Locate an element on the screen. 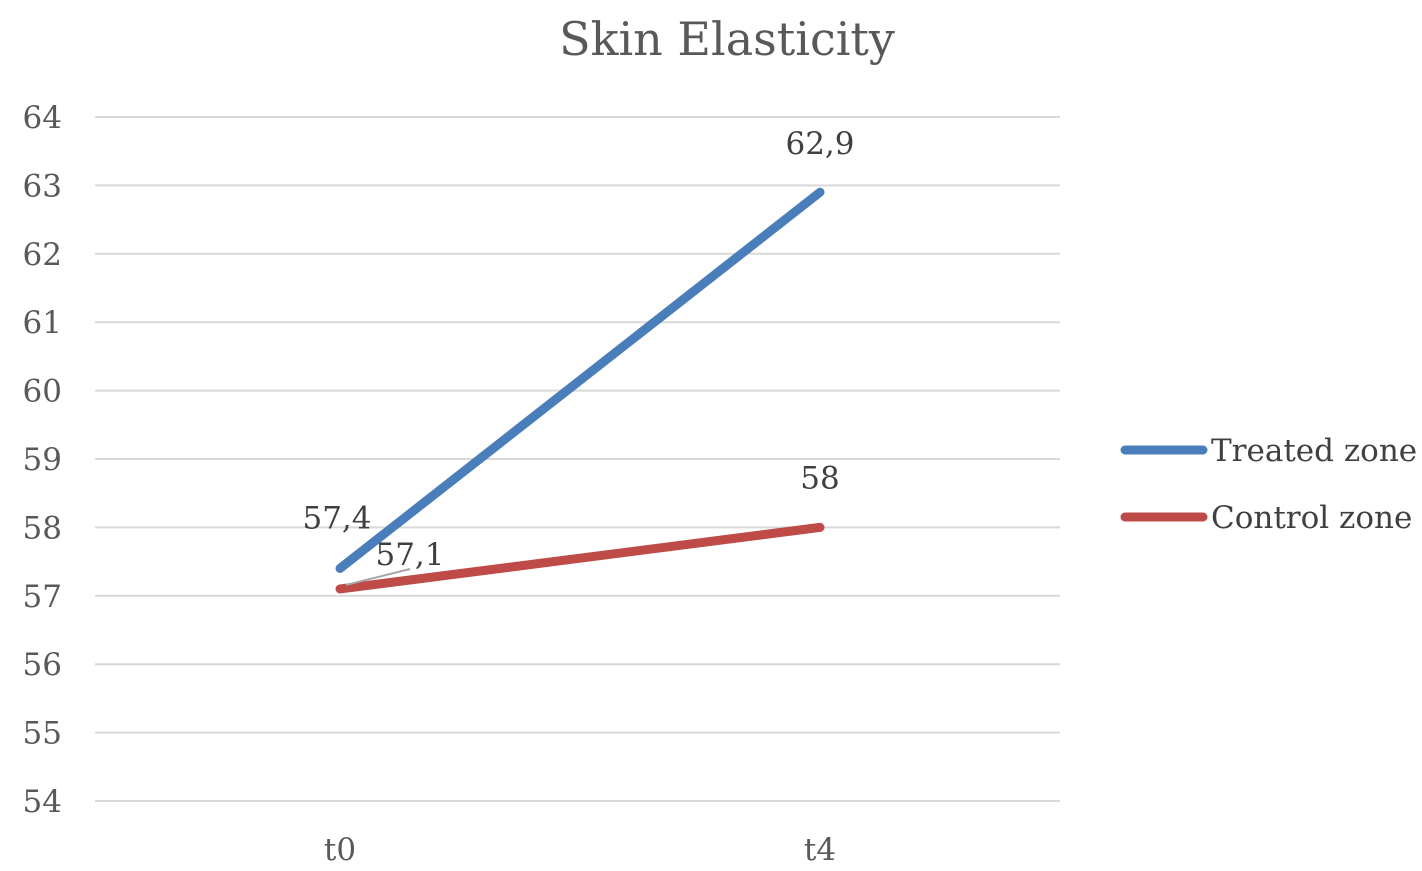  y-tick-label: 54 is located at coordinates (42, 802).